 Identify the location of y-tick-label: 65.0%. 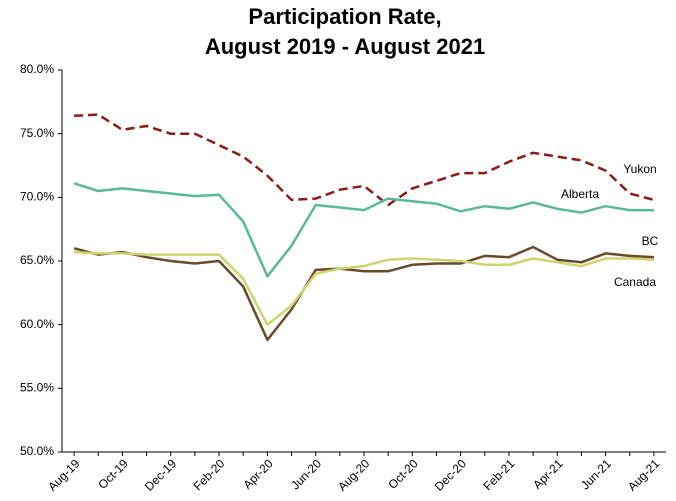
(37, 260).